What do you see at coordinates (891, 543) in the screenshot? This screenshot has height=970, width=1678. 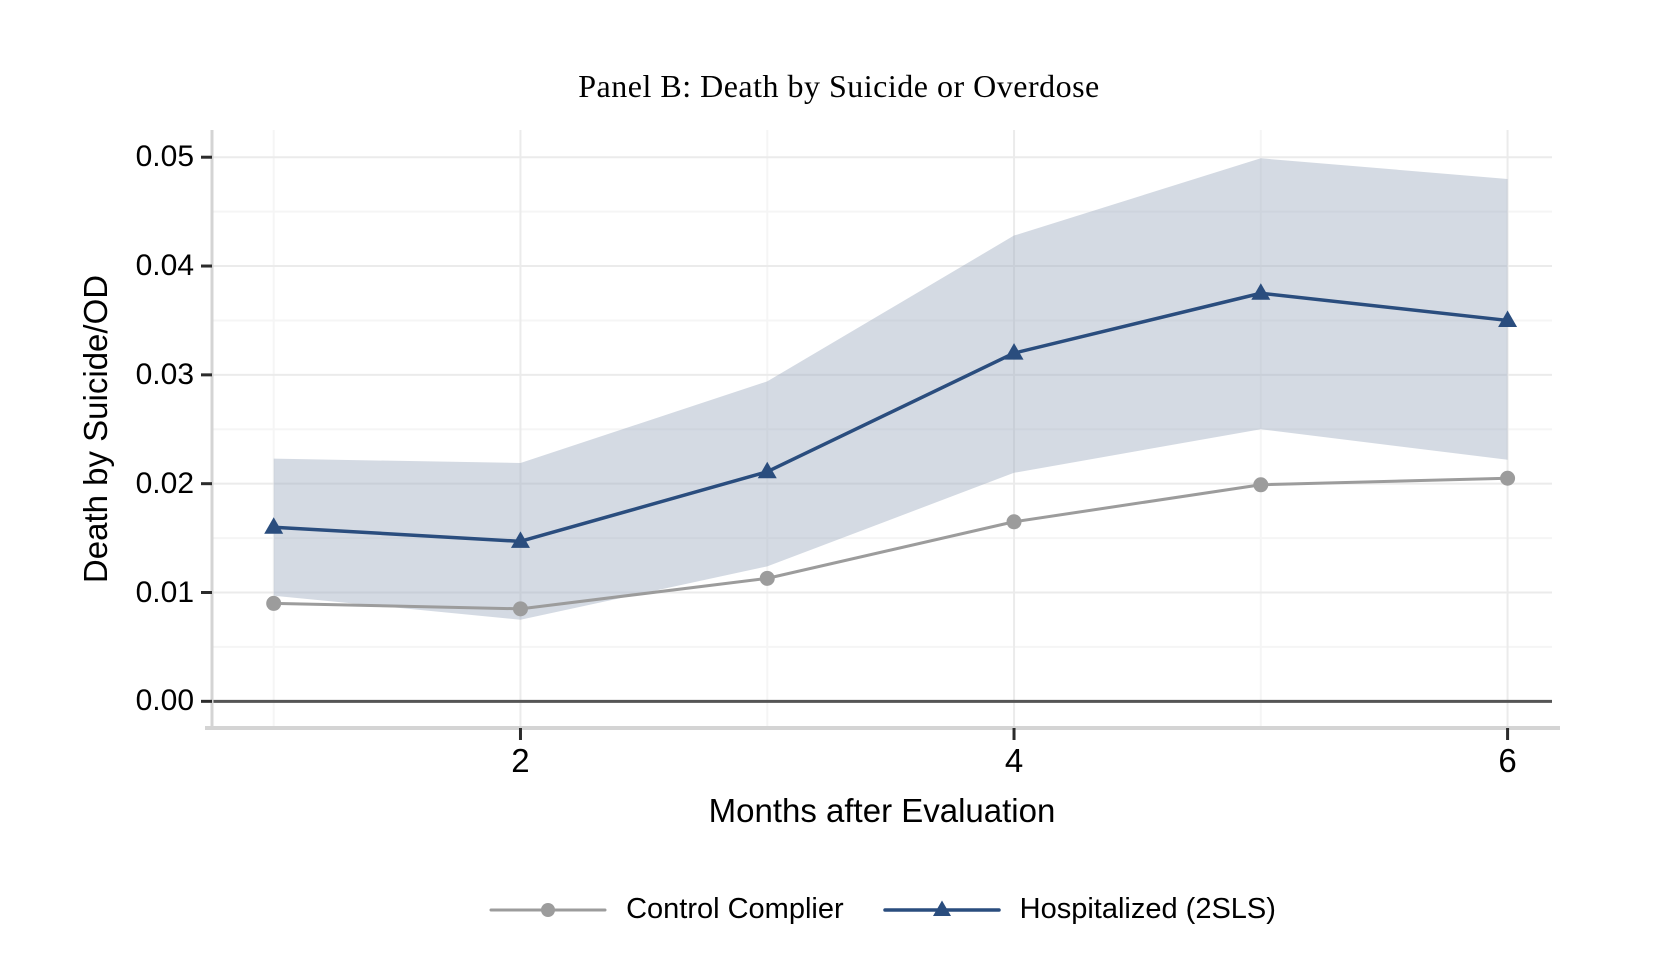 I see `control-line` at bounding box center [891, 543].